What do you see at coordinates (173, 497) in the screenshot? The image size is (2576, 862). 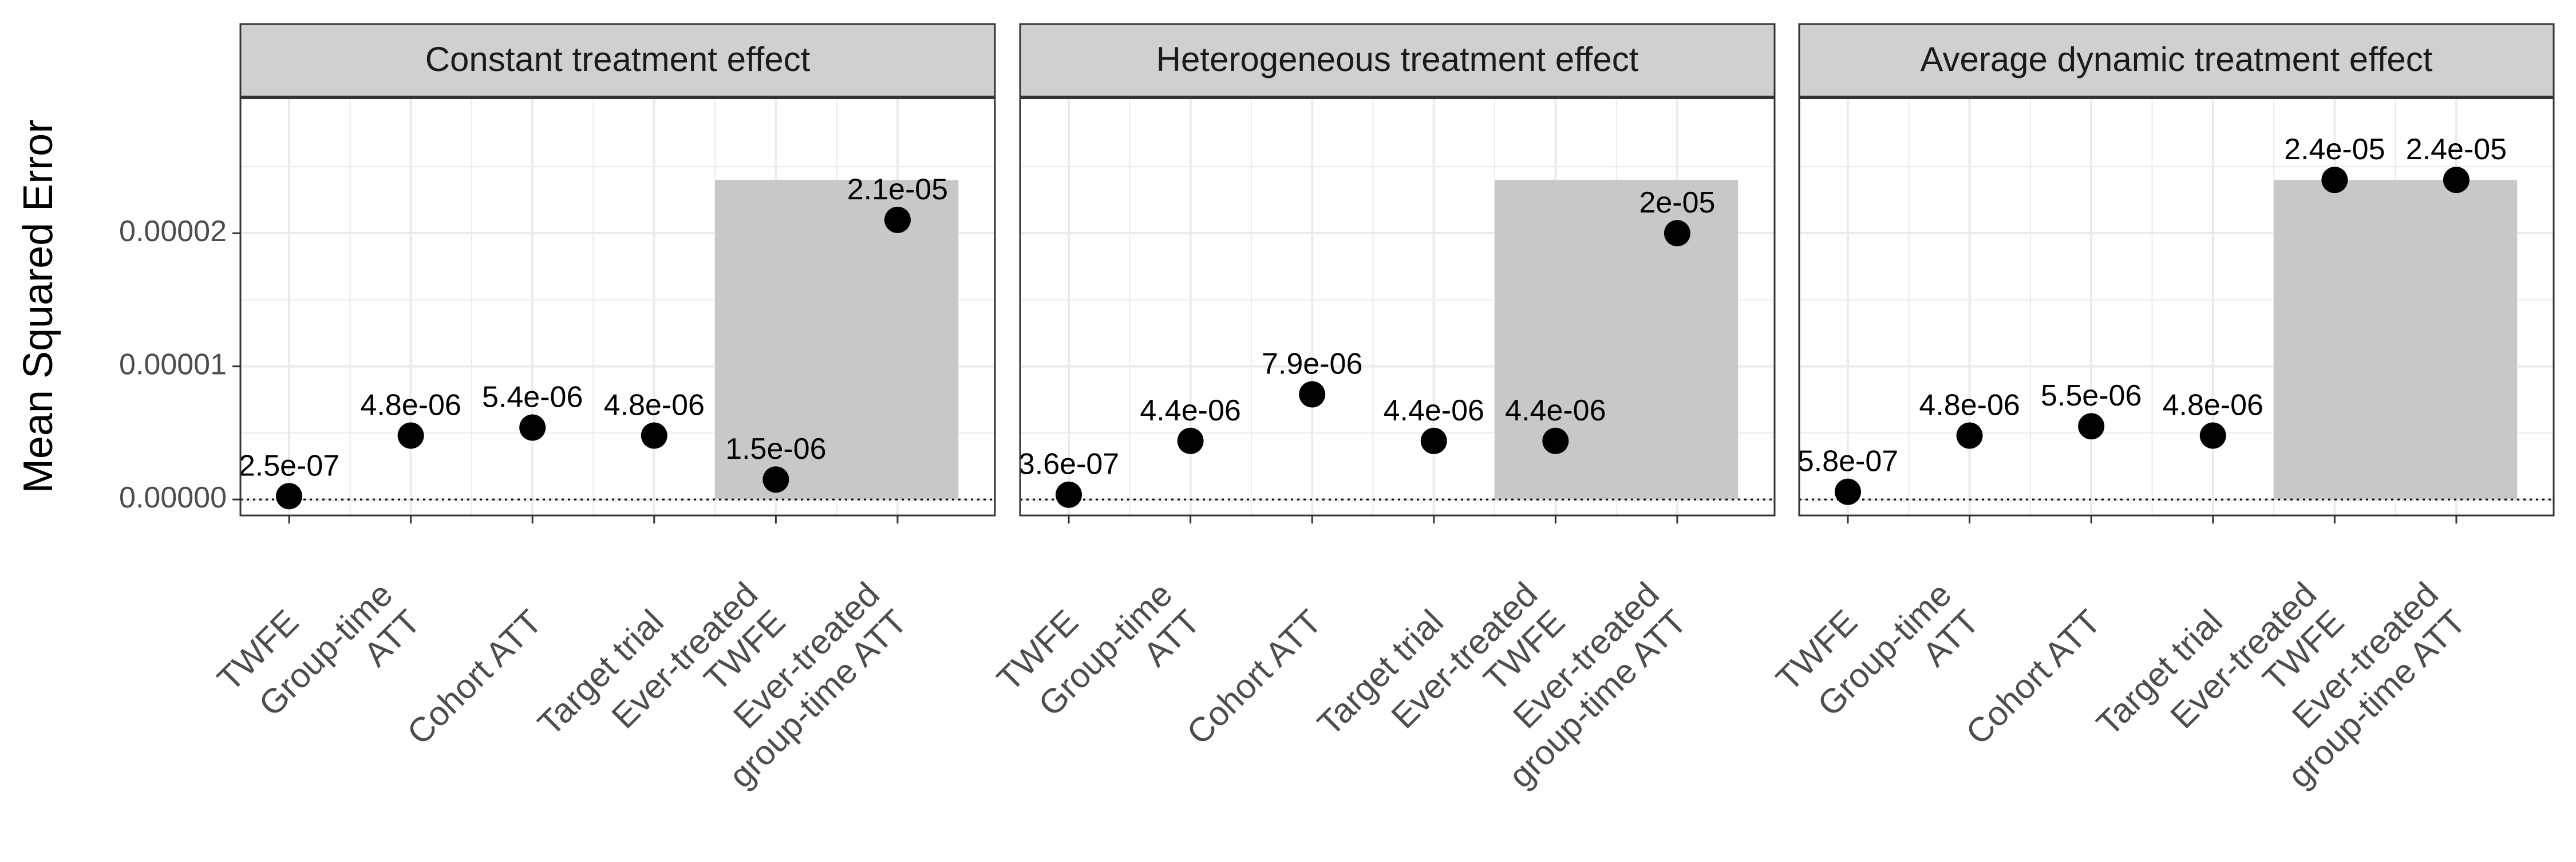 I see `y-tick-label: 0.00000` at bounding box center [173, 497].